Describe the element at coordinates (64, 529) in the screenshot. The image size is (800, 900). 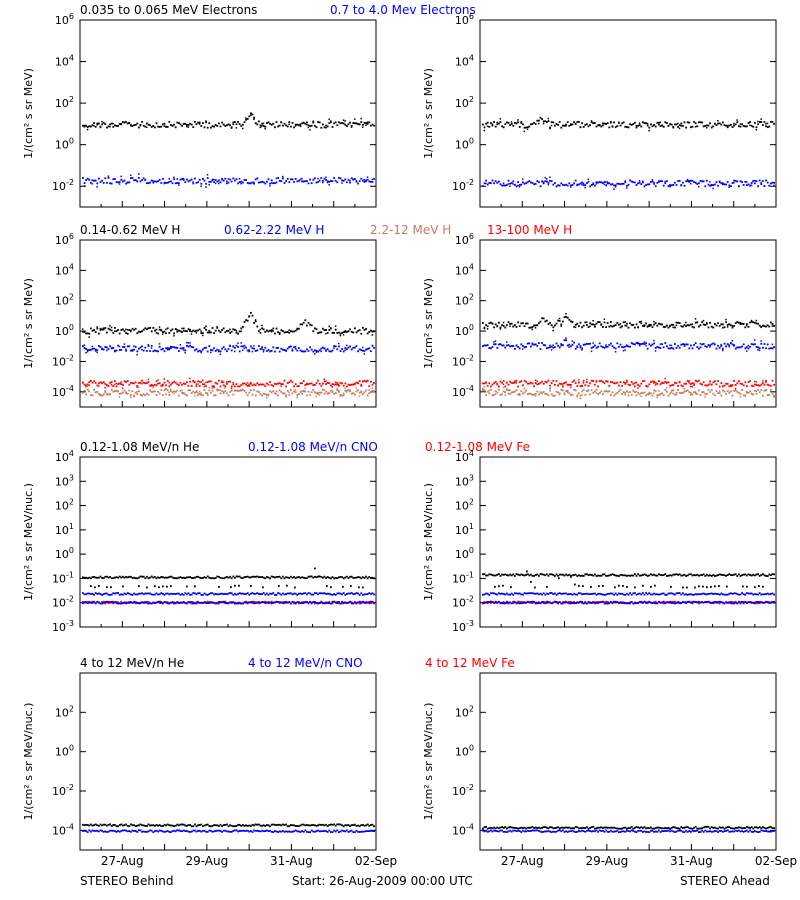
I see `y-tick-label: 10¹` at that location.